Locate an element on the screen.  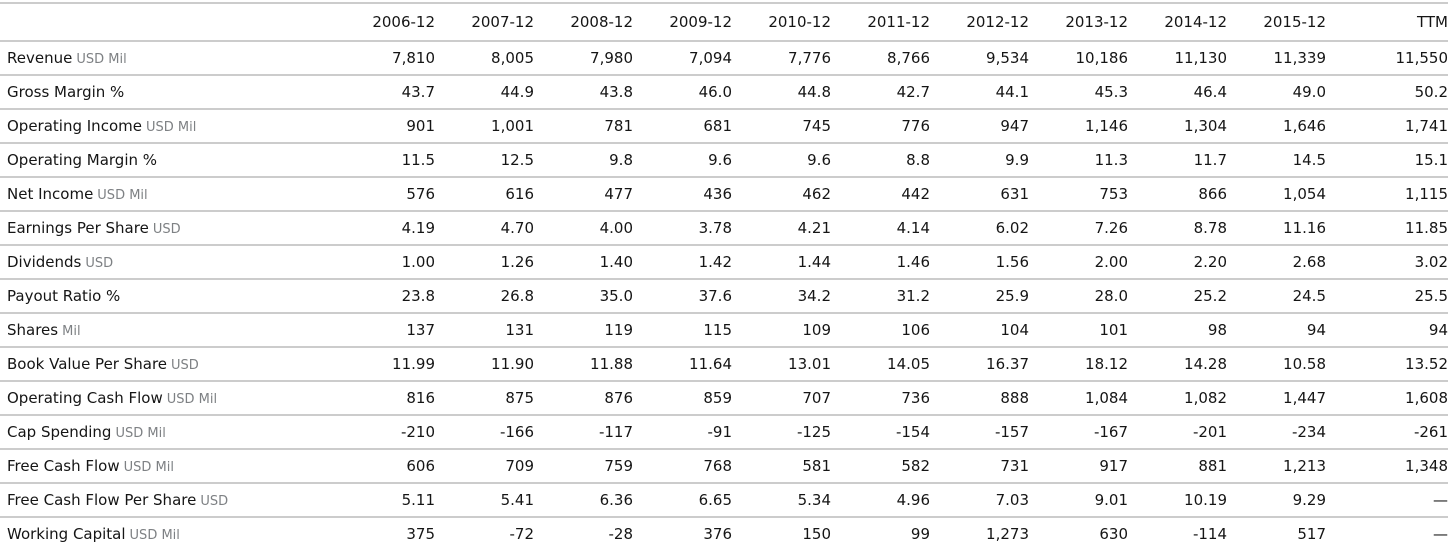
value-cell: 6.36 is located at coordinates (583, 500).